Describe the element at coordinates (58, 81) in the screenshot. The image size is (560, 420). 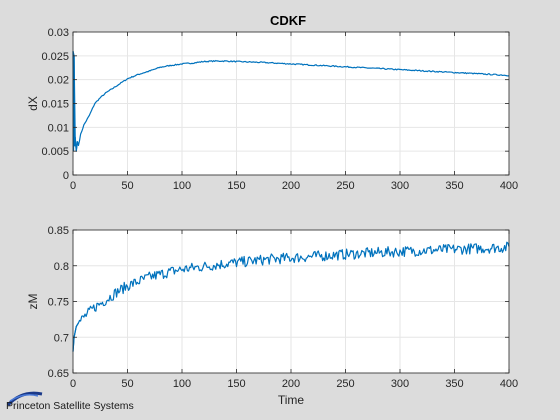
I see `y-tick-label: 0.02` at that location.